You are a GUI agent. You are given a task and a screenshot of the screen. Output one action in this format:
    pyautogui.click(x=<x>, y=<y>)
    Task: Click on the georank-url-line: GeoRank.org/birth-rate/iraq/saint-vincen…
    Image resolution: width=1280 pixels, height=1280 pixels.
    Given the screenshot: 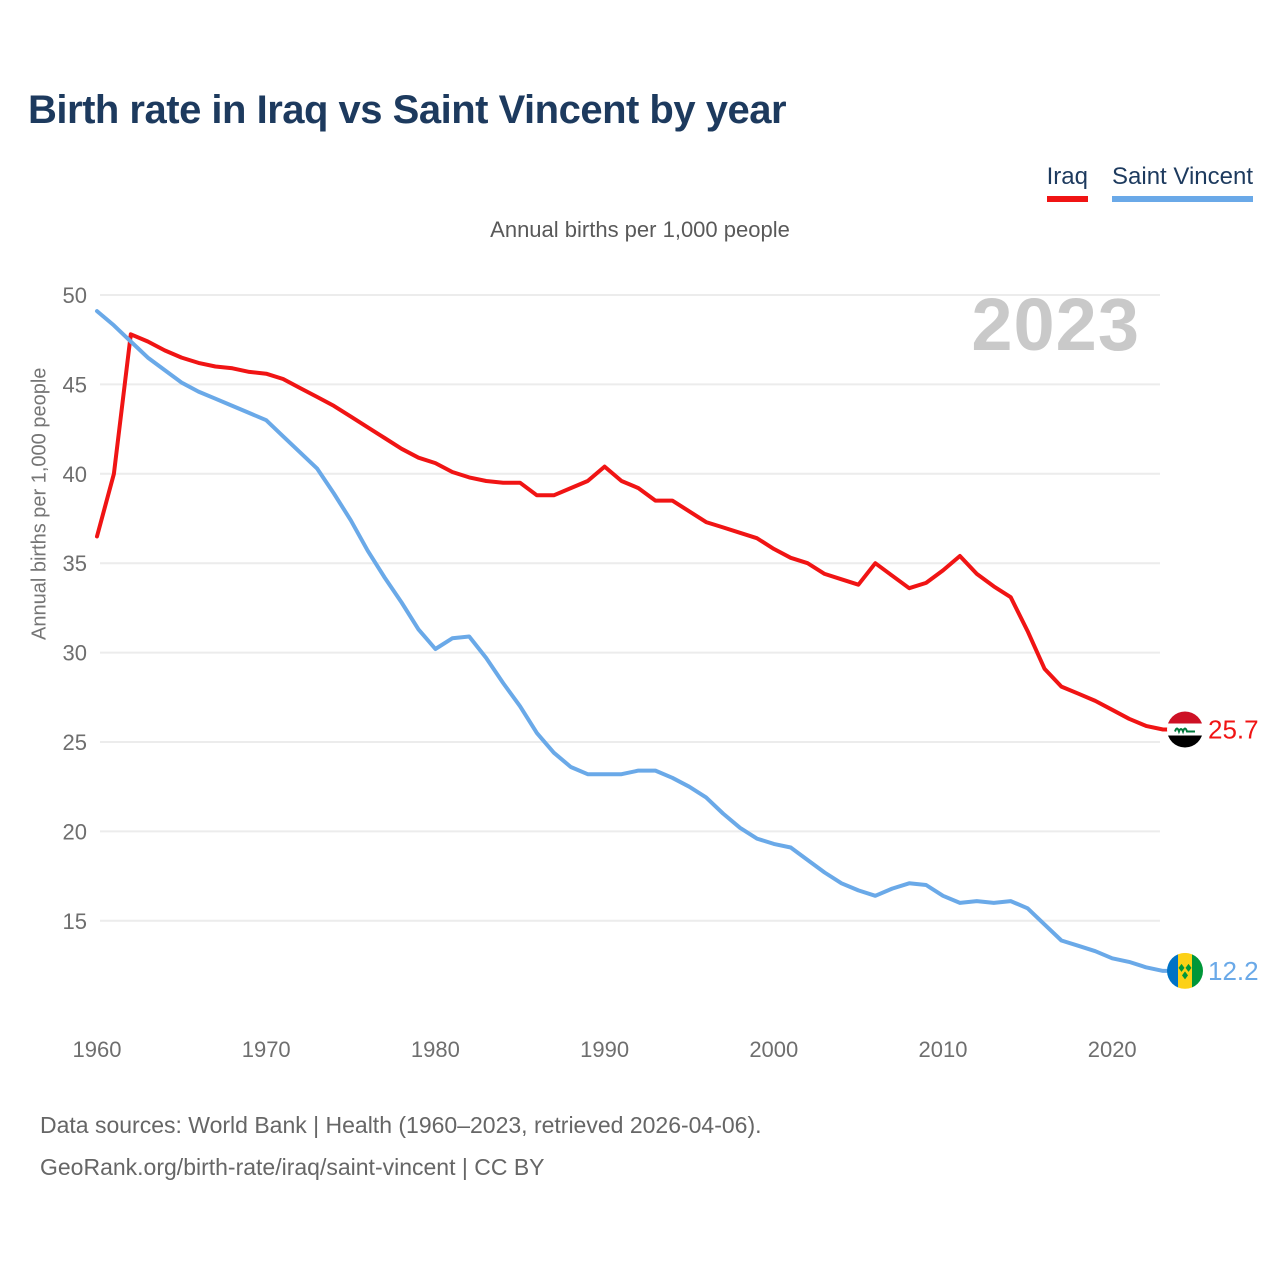 What is the action you would take?
    pyautogui.click(x=292, y=1167)
    